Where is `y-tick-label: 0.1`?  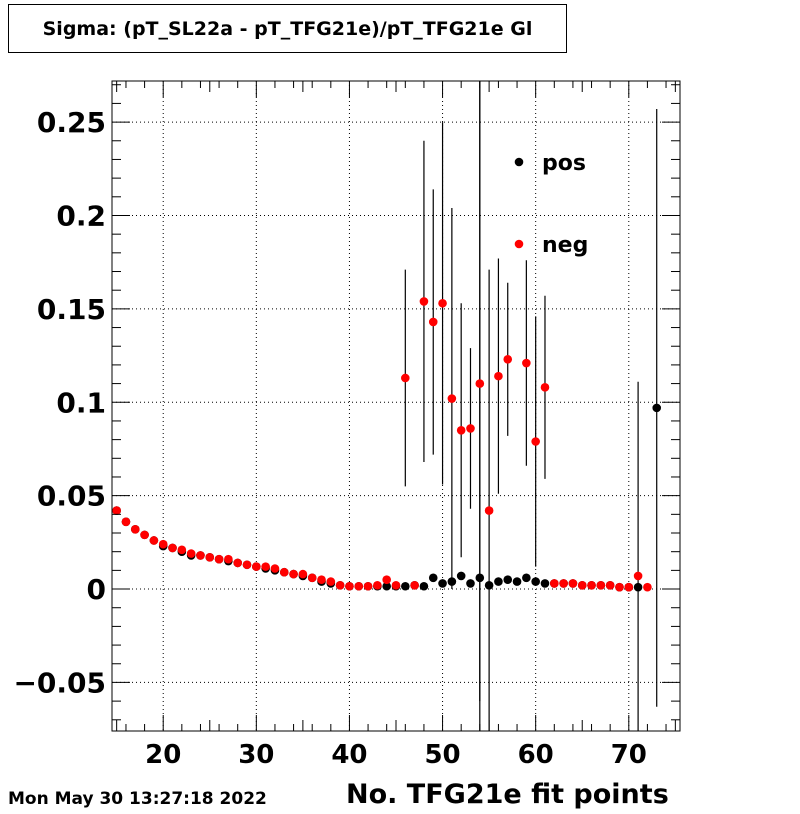 y-tick-label: 0.1 is located at coordinates (81, 402).